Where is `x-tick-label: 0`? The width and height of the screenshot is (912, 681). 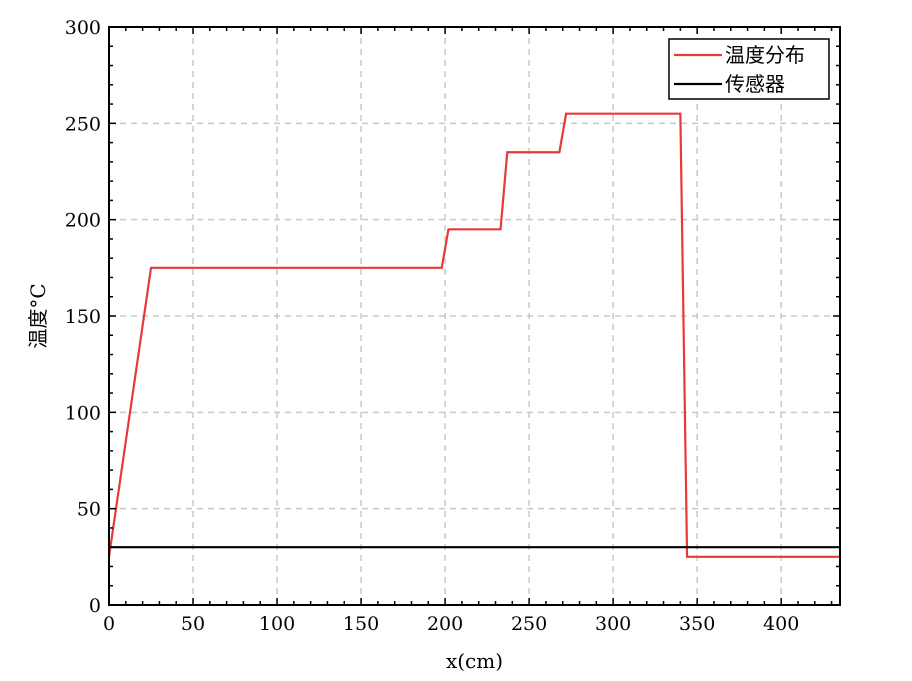 x-tick-label: 0 is located at coordinates (109, 624).